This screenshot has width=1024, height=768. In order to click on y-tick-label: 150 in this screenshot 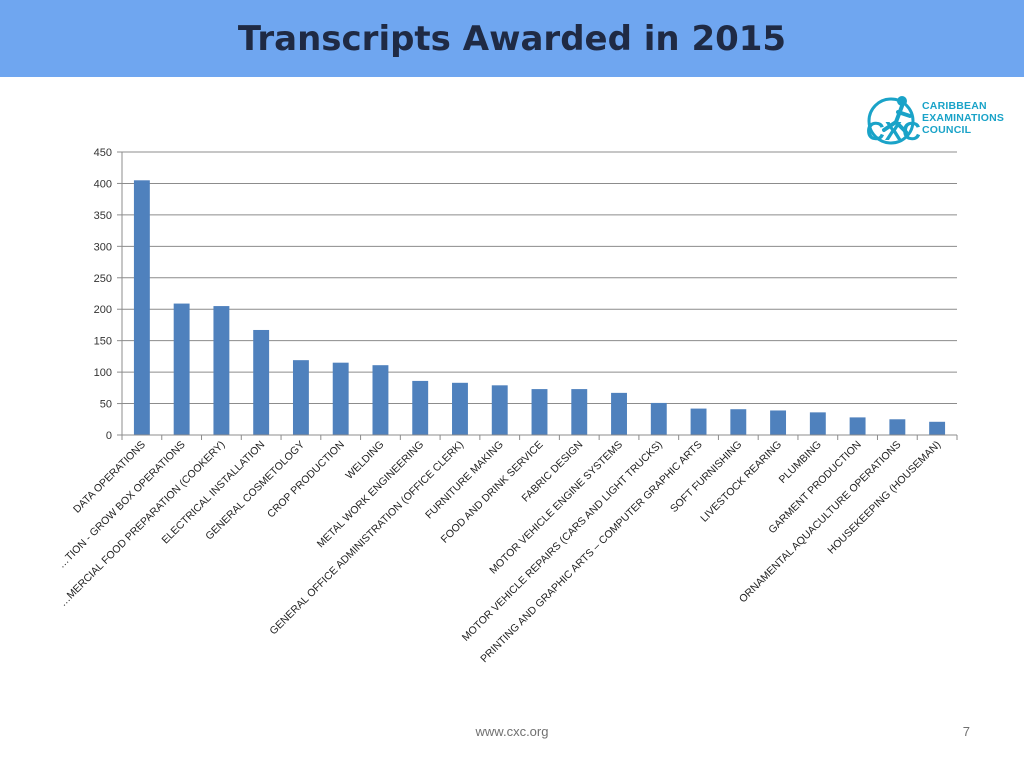, I will do `click(103, 342)`.